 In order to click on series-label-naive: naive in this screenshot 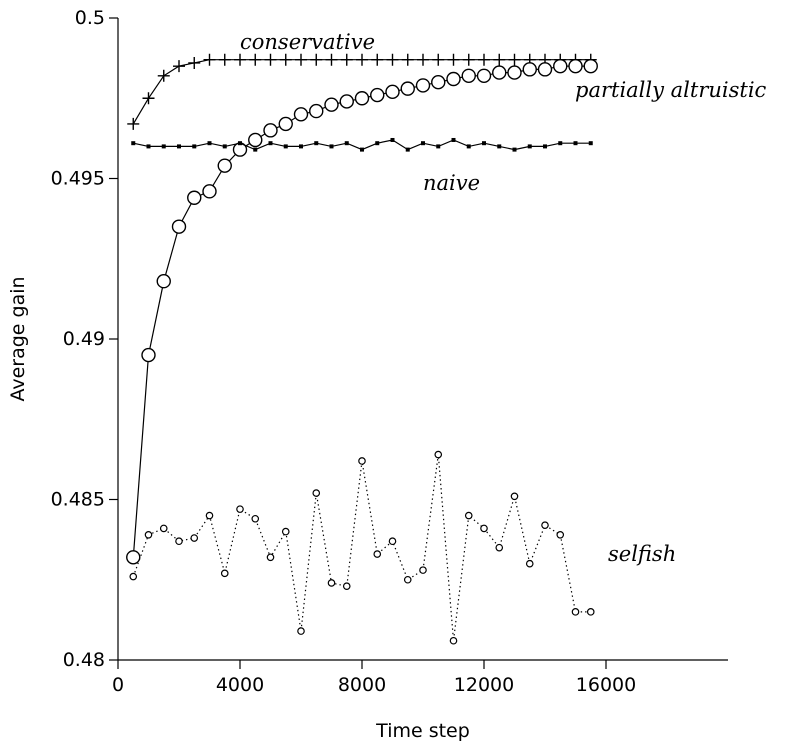, I will do `click(451, 183)`.